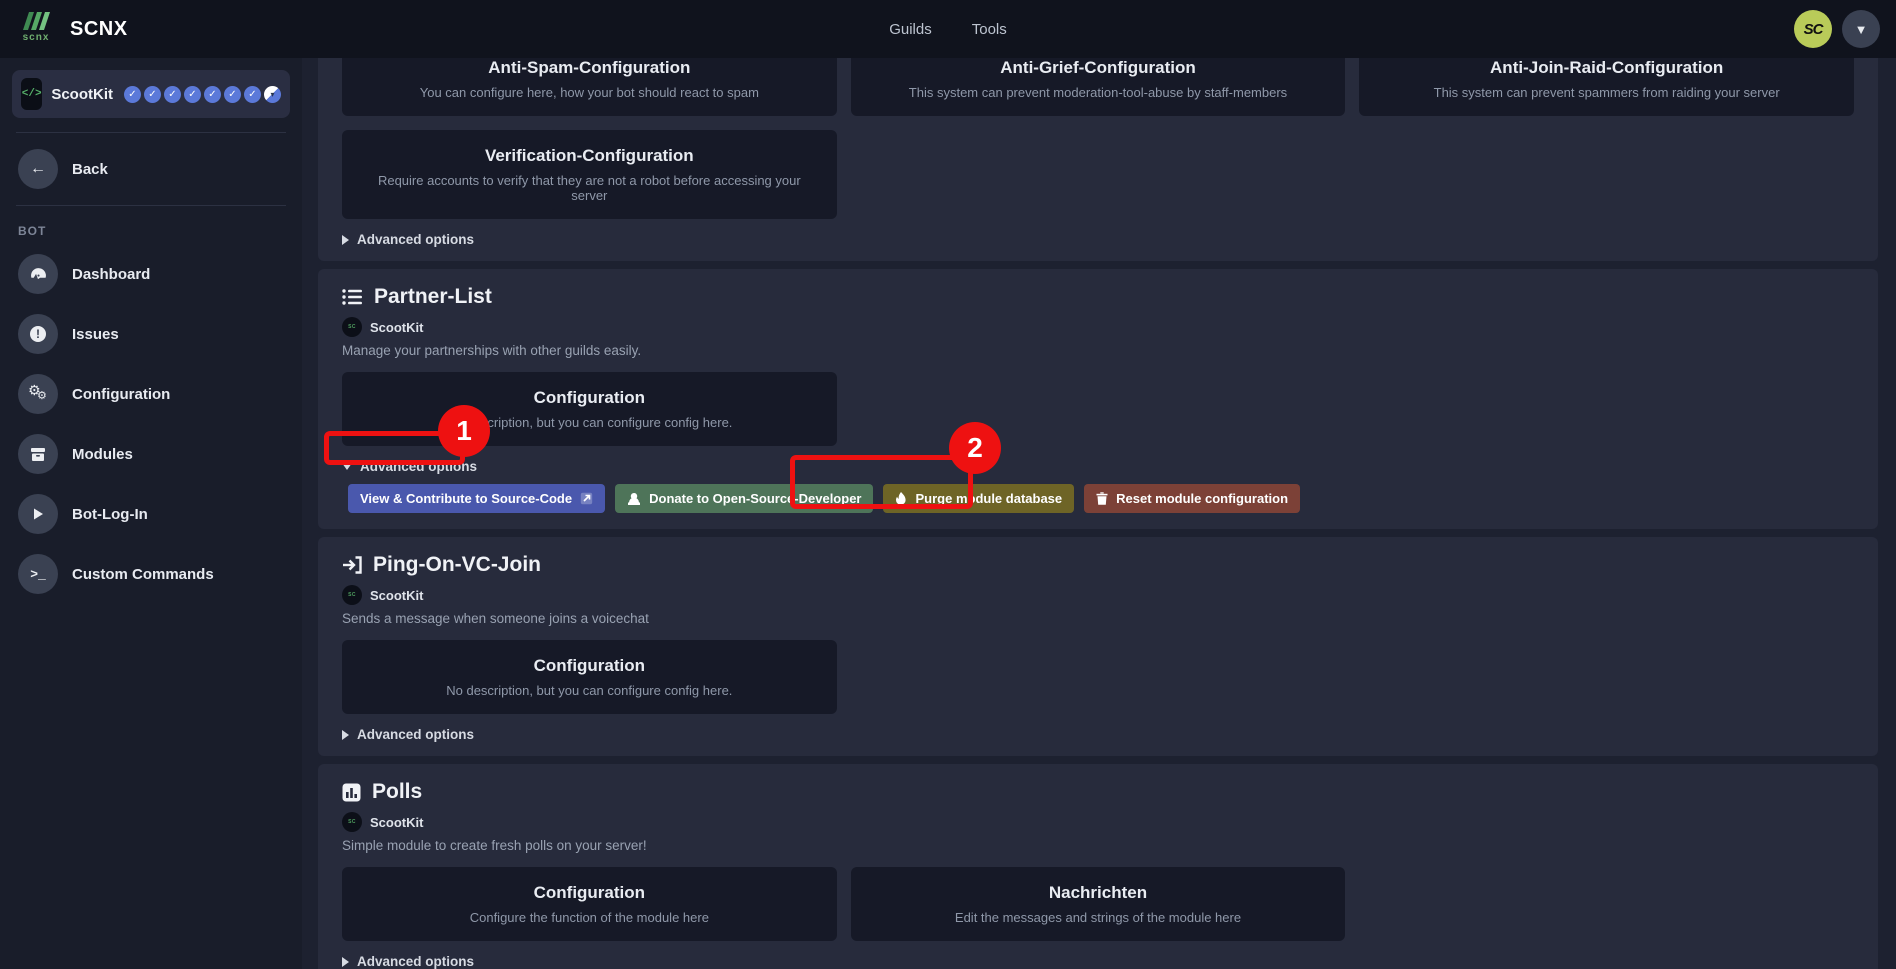  I want to click on main-nav: Guilds Tools, so click(948, 29).